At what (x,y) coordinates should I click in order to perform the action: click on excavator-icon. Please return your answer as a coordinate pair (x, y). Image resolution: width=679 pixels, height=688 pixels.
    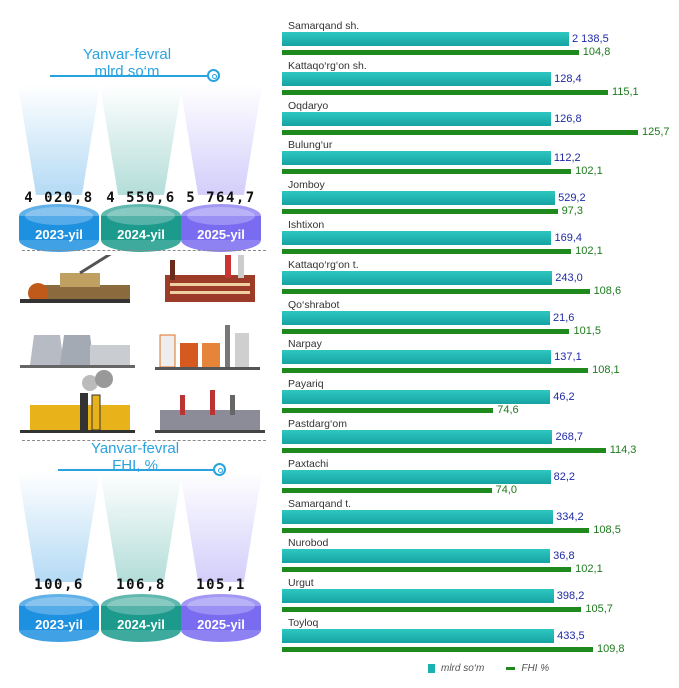
    Looking at the image, I should click on (75, 279).